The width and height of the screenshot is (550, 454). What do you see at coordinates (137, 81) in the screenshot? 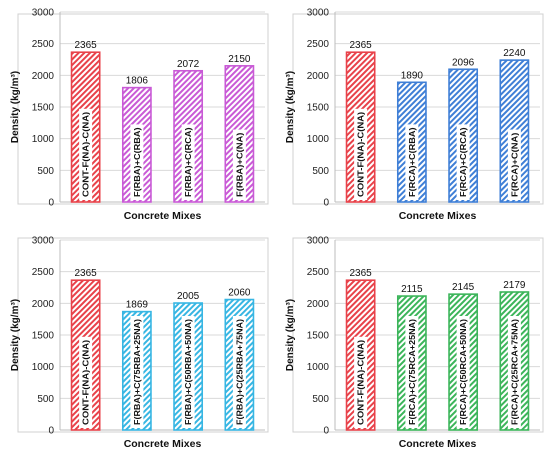
I see `bar-value-label: 1806` at bounding box center [137, 81].